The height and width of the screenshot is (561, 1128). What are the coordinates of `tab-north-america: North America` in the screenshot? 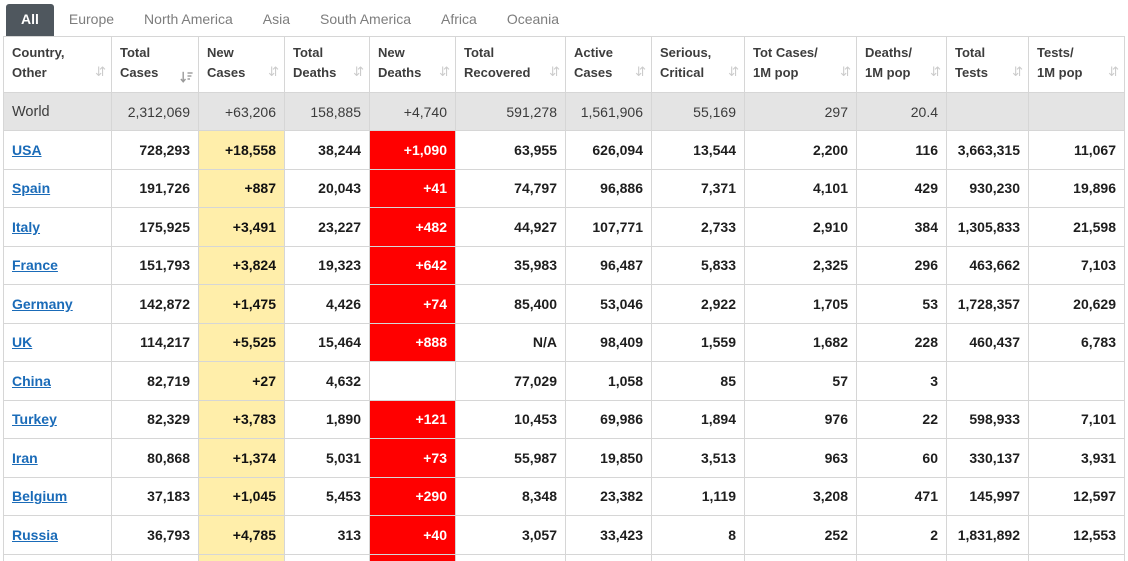 It's located at (188, 19).